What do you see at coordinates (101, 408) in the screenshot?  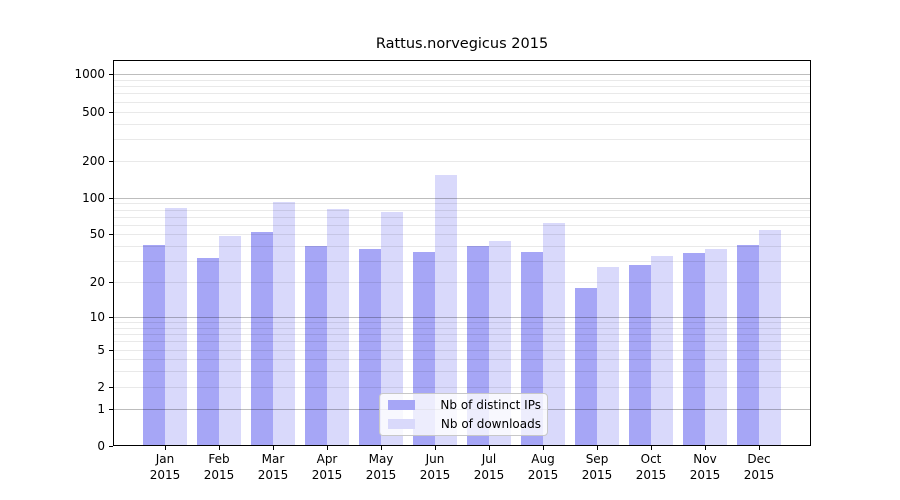 I see `y-axis-tick-label: 1` at bounding box center [101, 408].